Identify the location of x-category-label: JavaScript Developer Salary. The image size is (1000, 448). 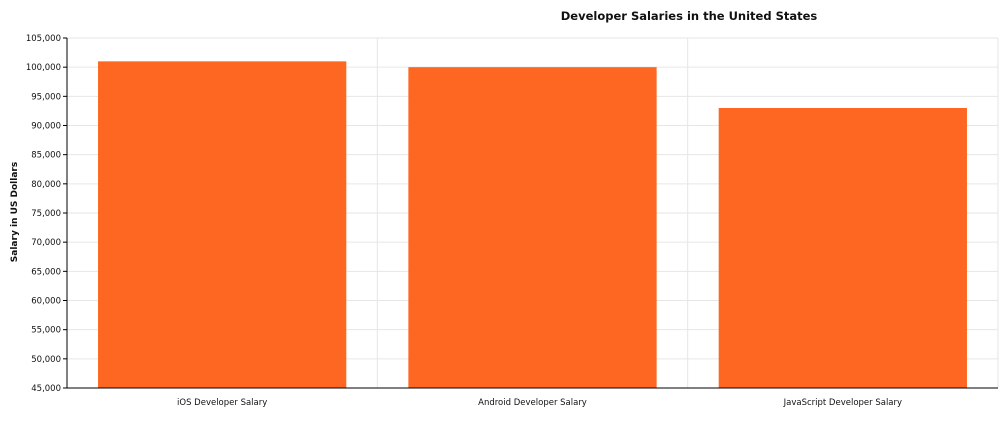
(842, 403).